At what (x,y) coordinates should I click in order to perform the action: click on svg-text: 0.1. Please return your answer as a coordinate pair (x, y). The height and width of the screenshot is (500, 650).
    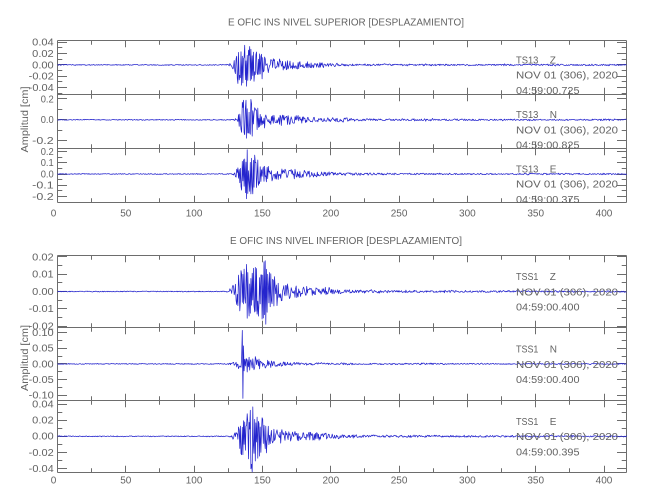
    Looking at the image, I should click on (47, 163).